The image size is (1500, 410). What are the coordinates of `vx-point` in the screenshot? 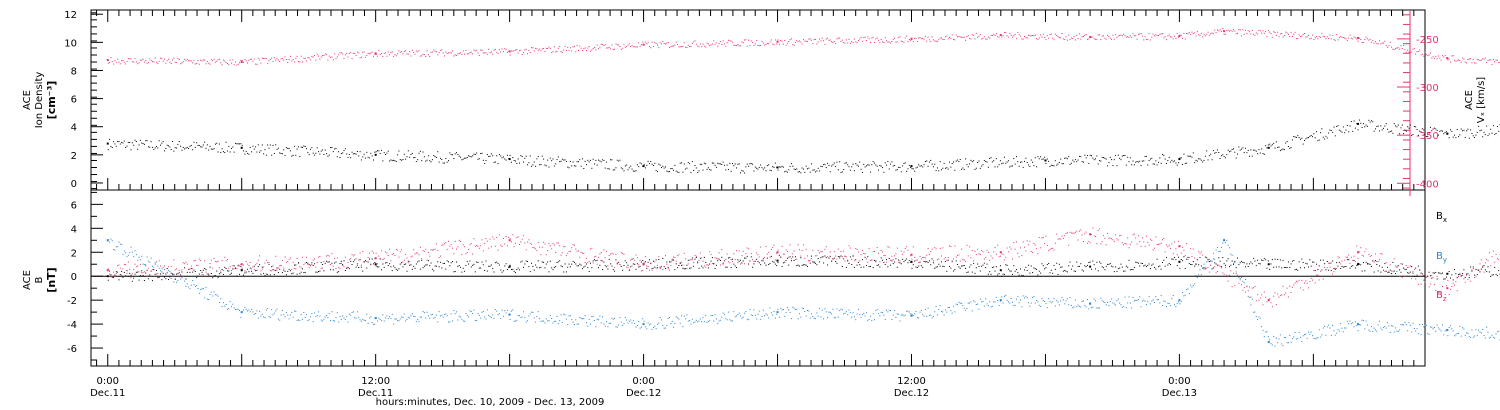 It's located at (1179, 35).